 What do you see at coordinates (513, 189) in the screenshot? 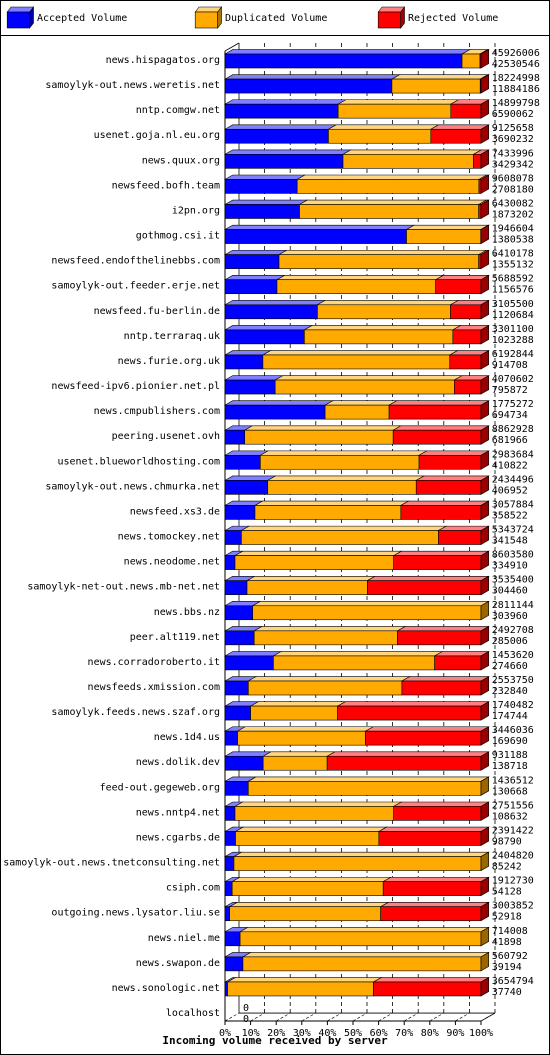
I see `accepted-volume-label: 2708180` at bounding box center [513, 189].